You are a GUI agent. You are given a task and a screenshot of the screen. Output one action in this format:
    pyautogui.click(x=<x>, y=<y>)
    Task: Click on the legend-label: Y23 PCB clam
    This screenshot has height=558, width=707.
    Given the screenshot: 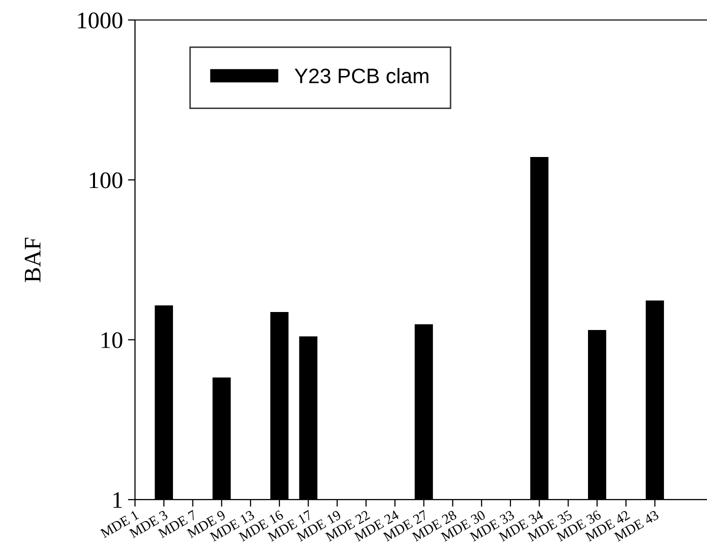 What is the action you would take?
    pyautogui.click(x=361, y=76)
    